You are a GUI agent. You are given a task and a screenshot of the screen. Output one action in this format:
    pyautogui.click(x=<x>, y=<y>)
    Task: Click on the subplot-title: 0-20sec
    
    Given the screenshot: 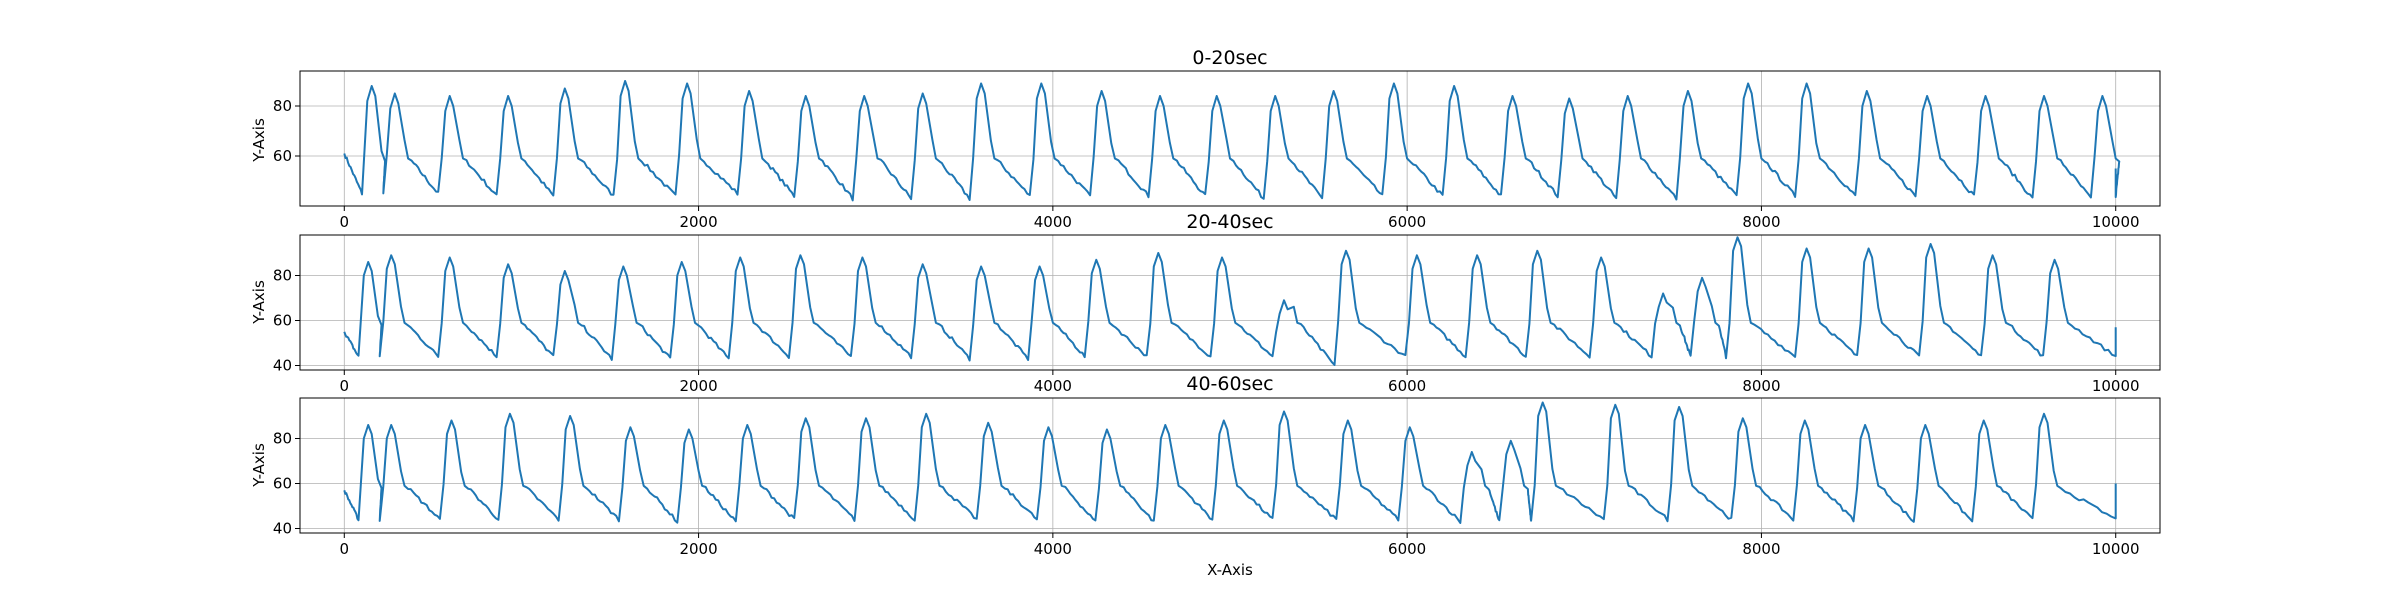 What is the action you would take?
    pyautogui.click(x=1229, y=58)
    